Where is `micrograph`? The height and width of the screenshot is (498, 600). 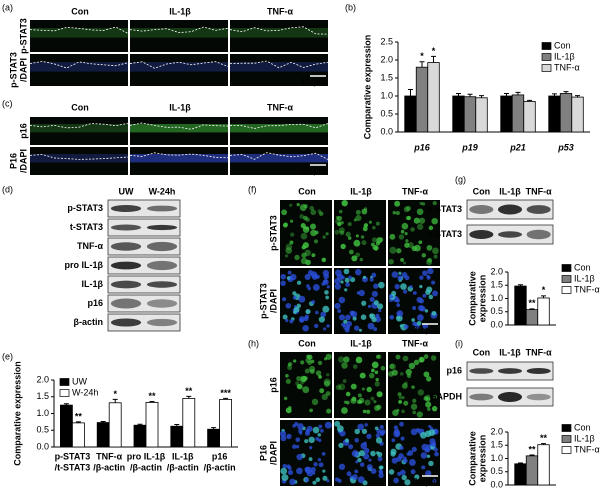
micrograph is located at coordinates (179, 36).